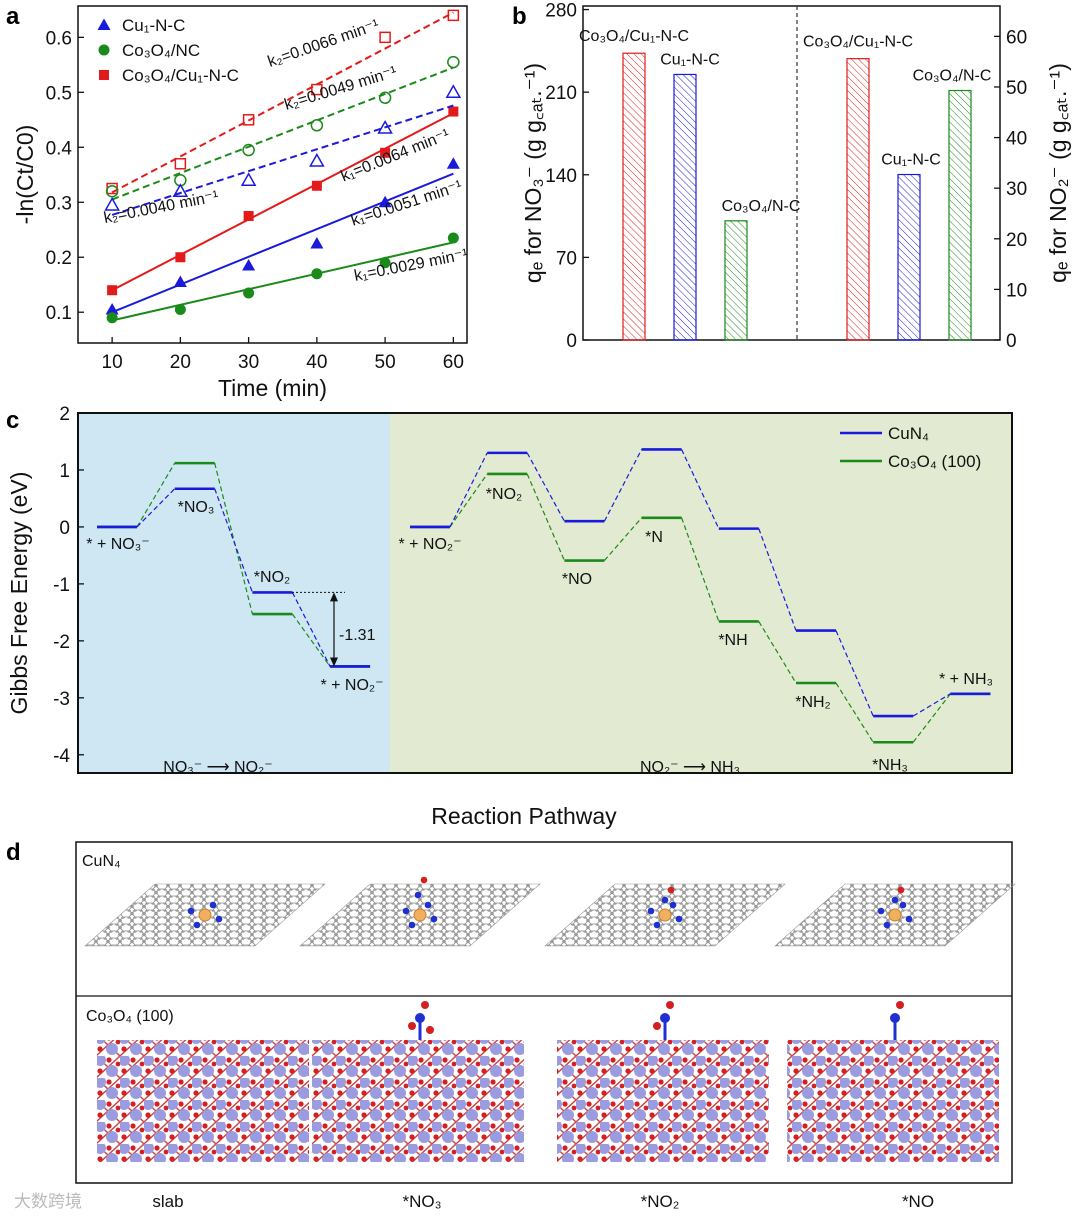 The image size is (1080, 1218). I want to click on y-tick-label: -2, so click(61, 642).